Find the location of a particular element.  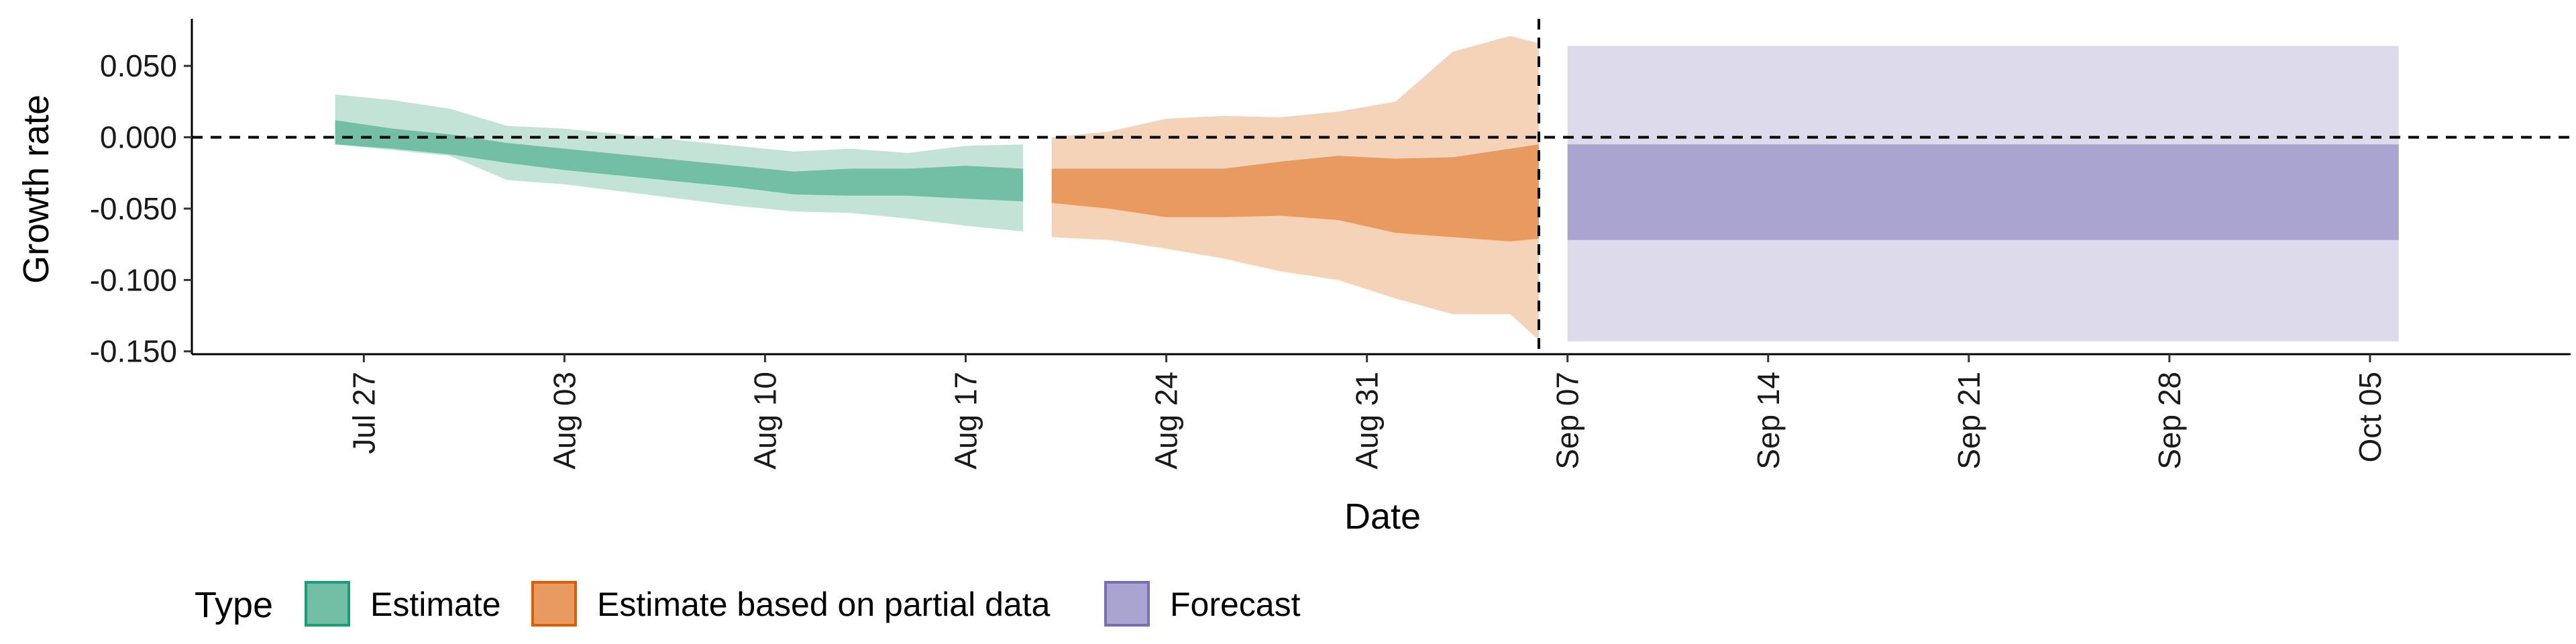

x-tick-label: Jul 27 is located at coordinates (363, 413).